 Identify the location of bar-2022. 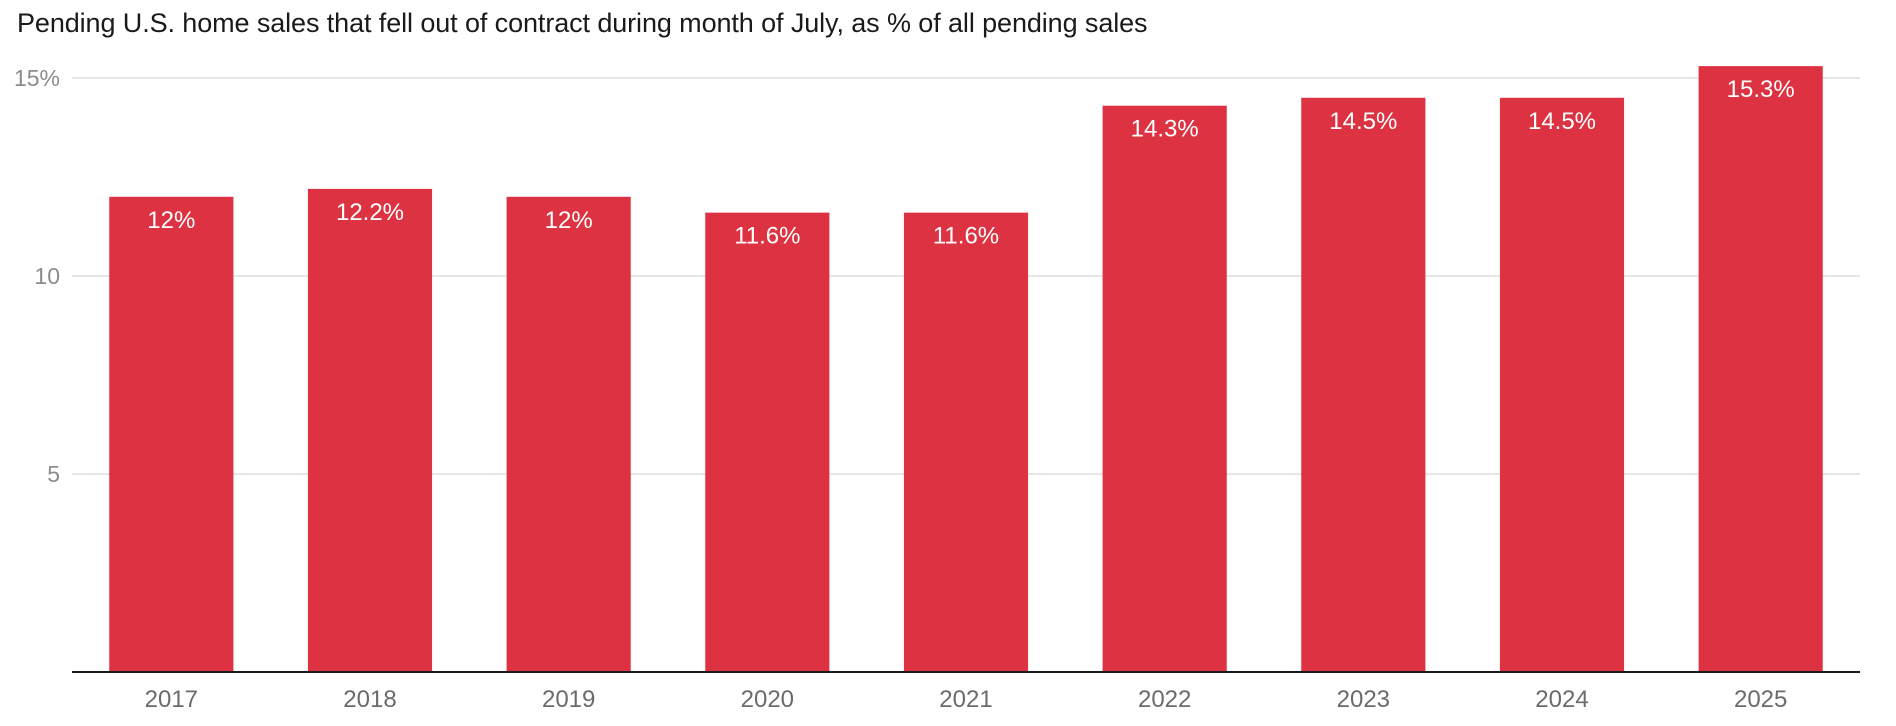
(1164, 389).